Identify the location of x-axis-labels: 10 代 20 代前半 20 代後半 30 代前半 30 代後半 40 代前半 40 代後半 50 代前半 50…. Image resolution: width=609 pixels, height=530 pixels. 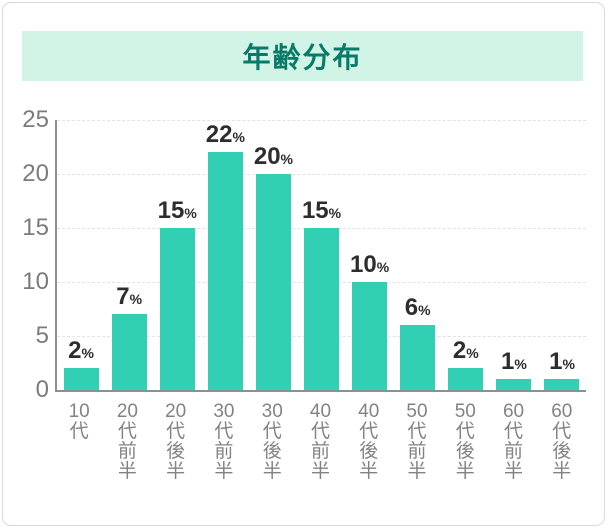
(320, 442).